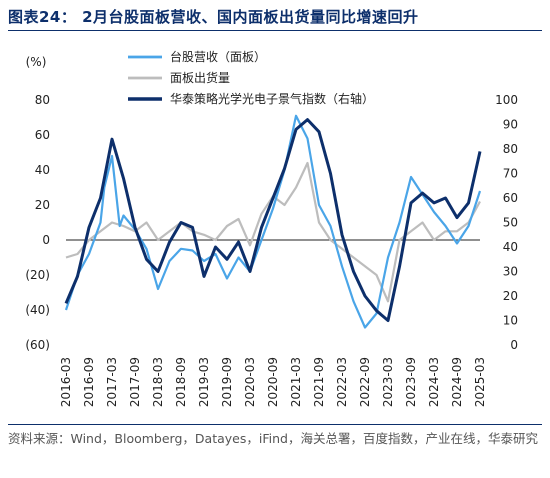 The image size is (550, 478). Describe the element at coordinates (42, 205) in the screenshot. I see `left-tick-label: 20` at that location.